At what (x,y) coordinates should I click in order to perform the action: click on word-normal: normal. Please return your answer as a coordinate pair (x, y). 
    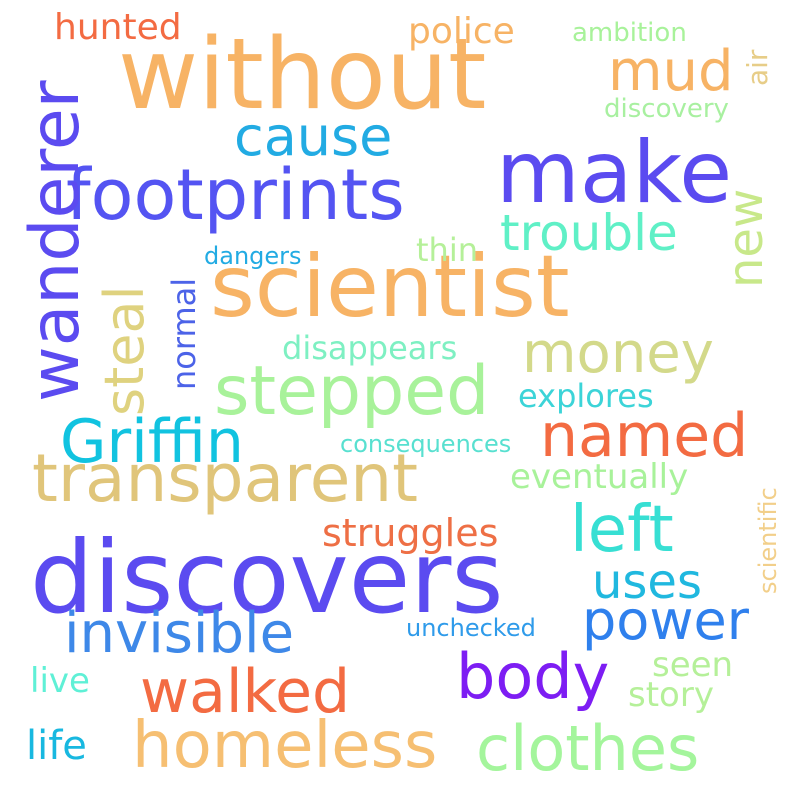
    Looking at the image, I should click on (184, 333).